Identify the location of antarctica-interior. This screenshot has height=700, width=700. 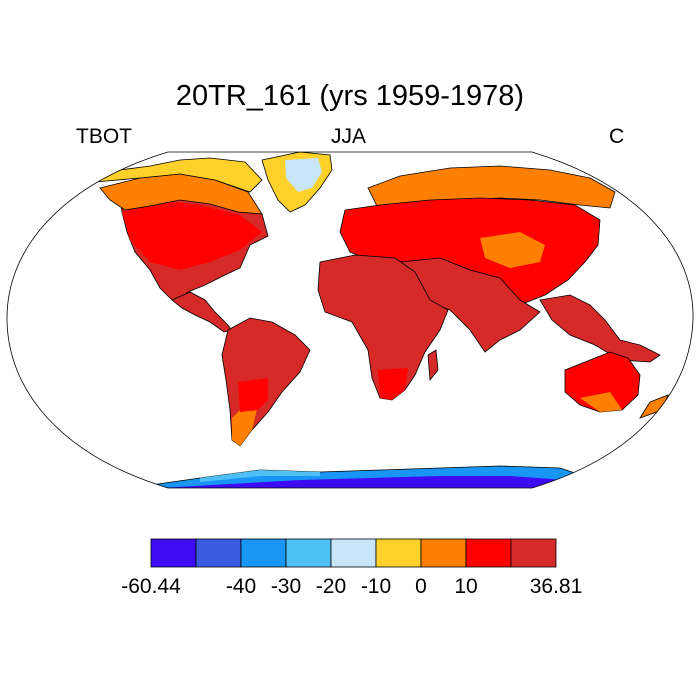
(367, 482).